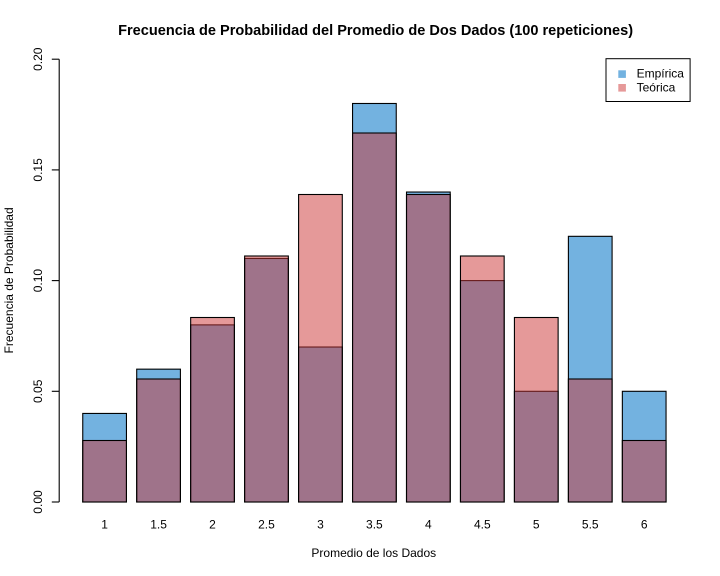 The image size is (720, 576). Describe the element at coordinates (482, 524) in the screenshot. I see `svg-text: 4.5` at that location.